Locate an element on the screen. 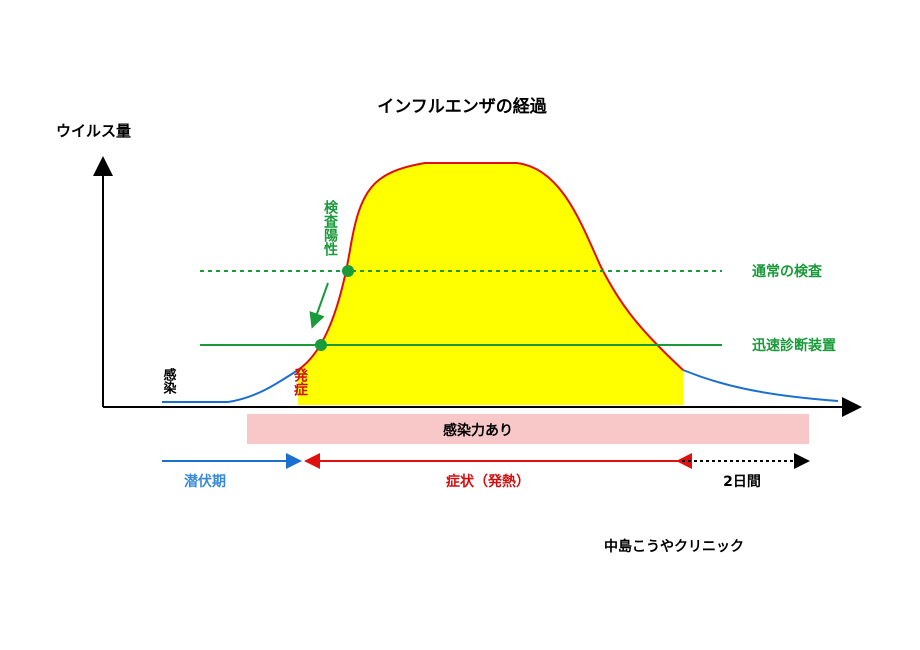 This screenshot has height=650, width=920. contagious-period-bar is located at coordinates (528, 429).